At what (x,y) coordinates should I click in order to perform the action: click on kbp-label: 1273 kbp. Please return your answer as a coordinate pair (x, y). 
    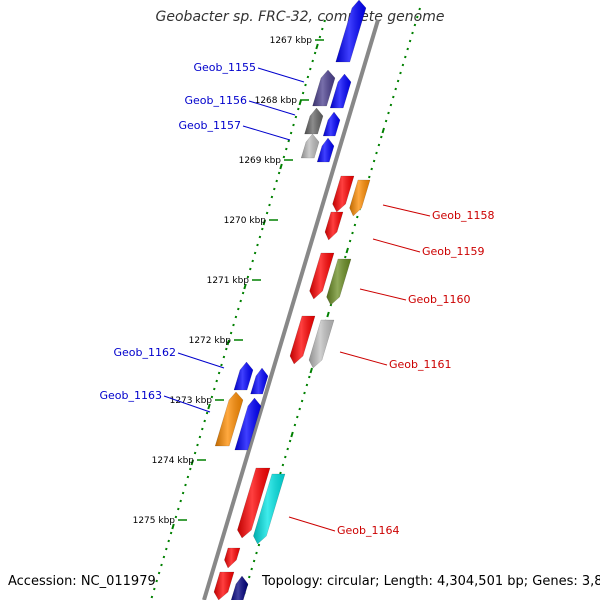
    Looking at the image, I should click on (191, 401).